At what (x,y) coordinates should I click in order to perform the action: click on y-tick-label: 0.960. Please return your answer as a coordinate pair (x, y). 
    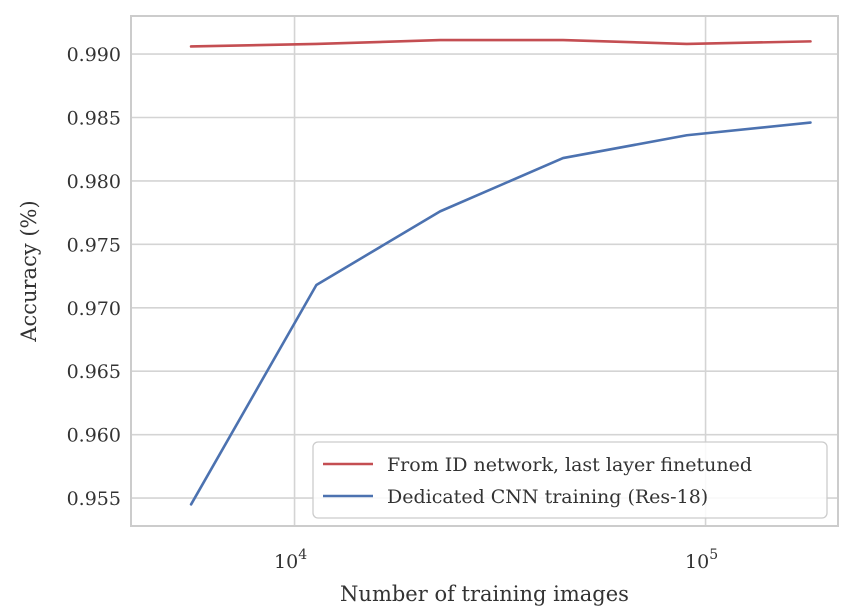
    Looking at the image, I should click on (94, 436).